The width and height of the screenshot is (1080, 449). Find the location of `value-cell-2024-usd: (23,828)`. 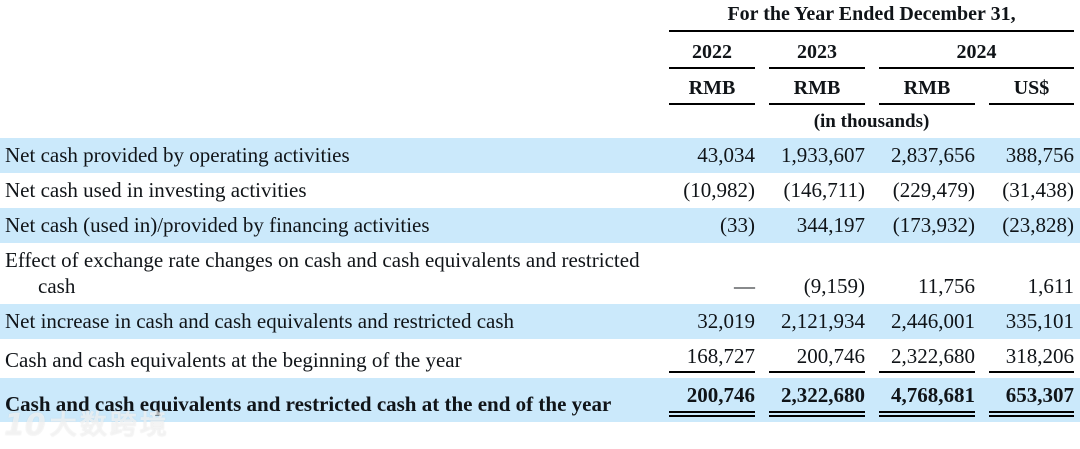

value-cell-2024-usd: (23,828) is located at coordinates (1027, 225).